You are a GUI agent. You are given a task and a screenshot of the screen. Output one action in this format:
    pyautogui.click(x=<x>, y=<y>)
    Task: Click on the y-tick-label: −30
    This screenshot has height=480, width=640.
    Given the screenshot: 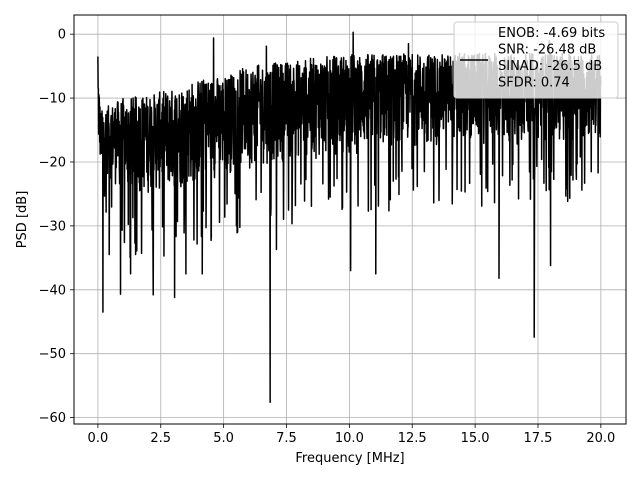 What is the action you would take?
    pyautogui.click(x=52, y=226)
    